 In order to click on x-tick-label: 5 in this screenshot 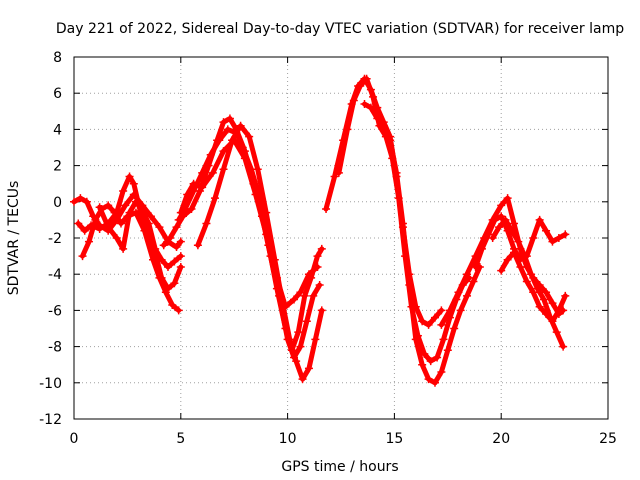, I will do `click(180, 439)`.